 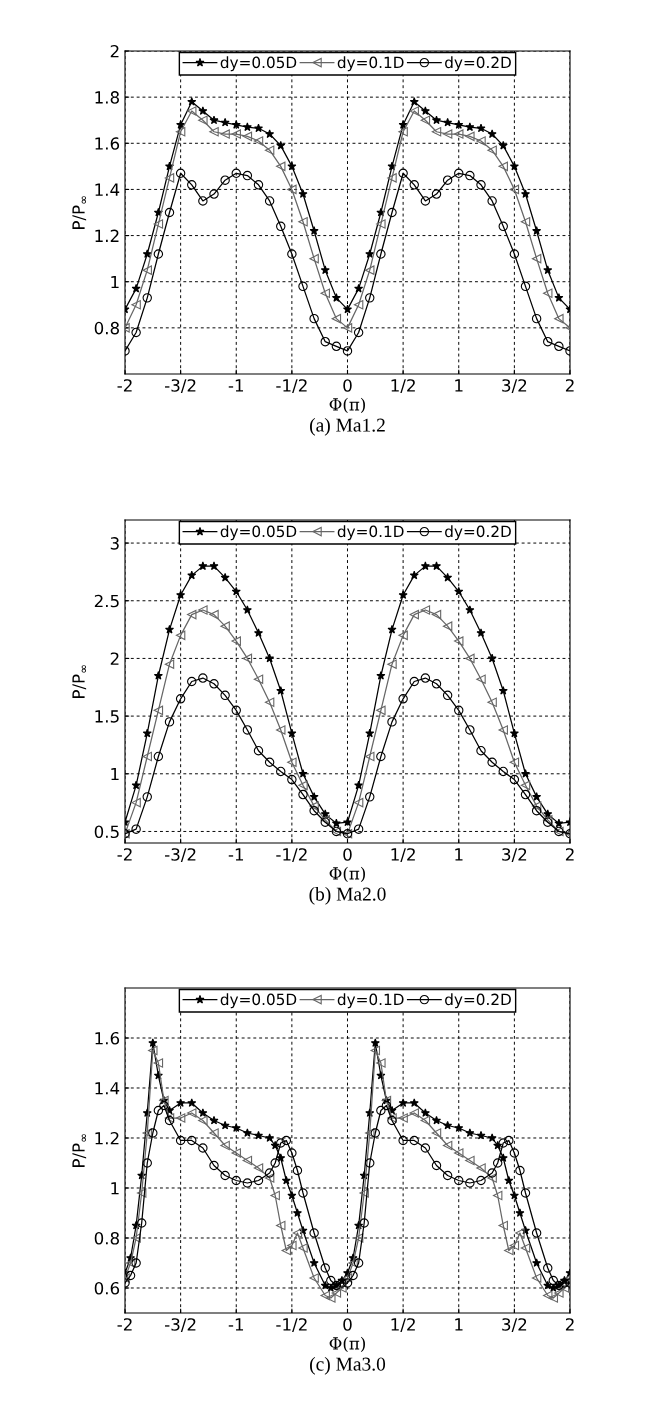 What do you see at coordinates (106, 832) in the screenshot?
I see `y-tick-label: 0.5` at bounding box center [106, 832].